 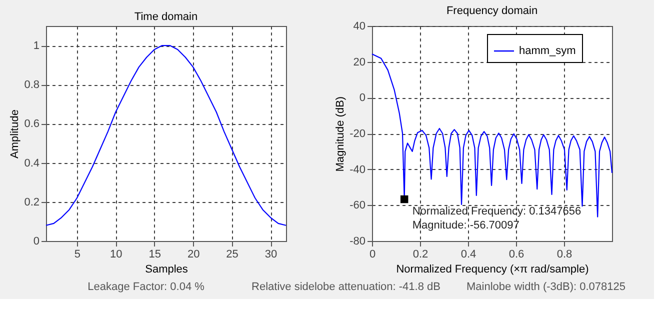 What do you see at coordinates (155, 254) in the screenshot?
I see `x-tick-label: 15` at bounding box center [155, 254].